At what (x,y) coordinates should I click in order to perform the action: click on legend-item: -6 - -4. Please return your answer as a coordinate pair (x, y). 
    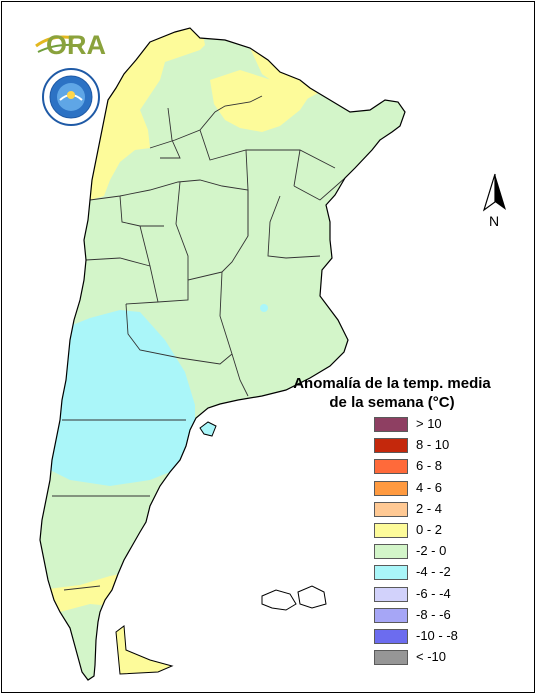
    Looking at the image, I should click on (444, 594).